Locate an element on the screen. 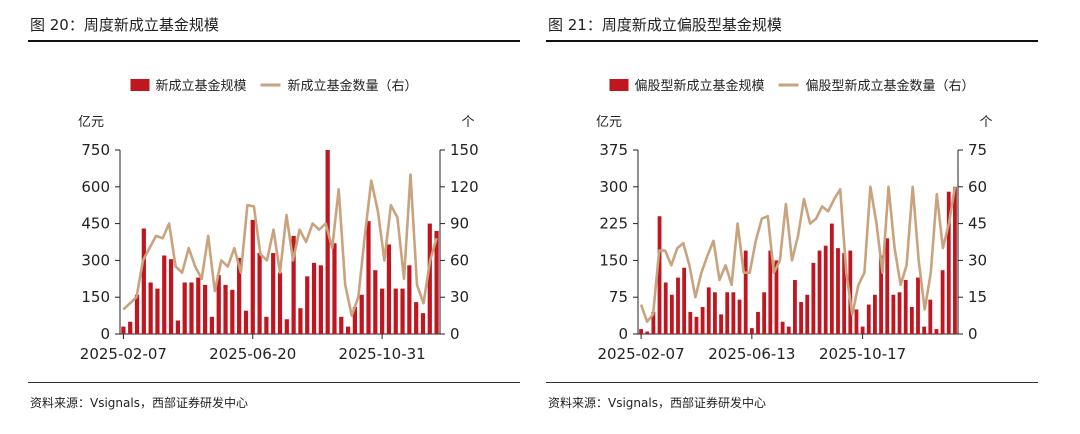 This screenshot has width=1080, height=434. right-tick-label: 15 is located at coordinates (977, 297).